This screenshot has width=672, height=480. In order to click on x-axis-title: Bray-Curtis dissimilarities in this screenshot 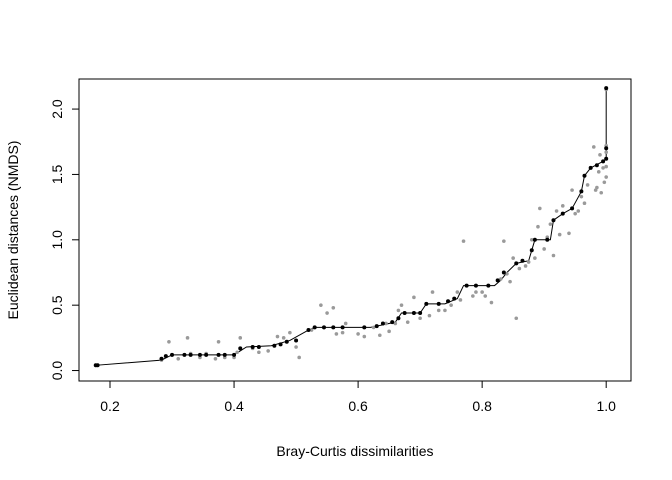, I will do `click(354, 451)`.